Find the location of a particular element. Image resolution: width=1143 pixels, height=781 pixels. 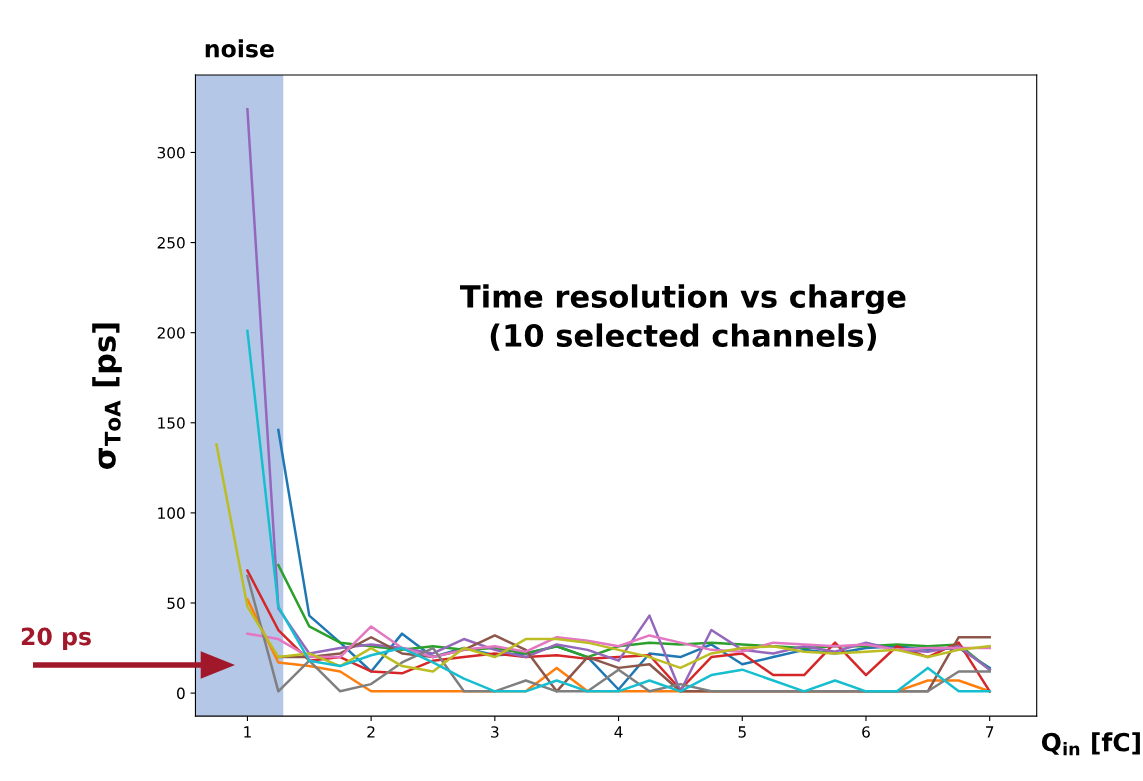

x-tick-label: 4 is located at coordinates (618, 732).